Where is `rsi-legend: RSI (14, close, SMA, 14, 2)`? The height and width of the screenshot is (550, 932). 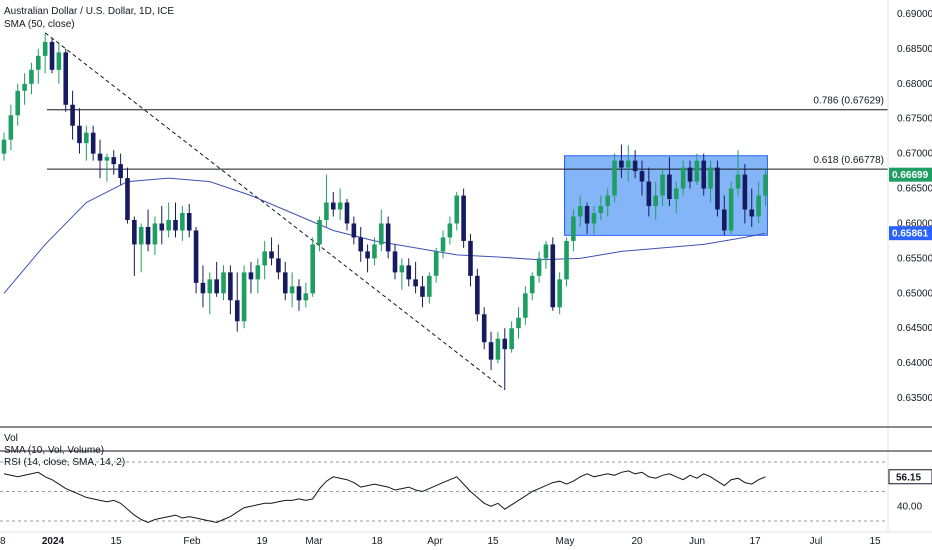 rsi-legend: RSI (14, close, SMA, 14, 2) is located at coordinates (65, 462).